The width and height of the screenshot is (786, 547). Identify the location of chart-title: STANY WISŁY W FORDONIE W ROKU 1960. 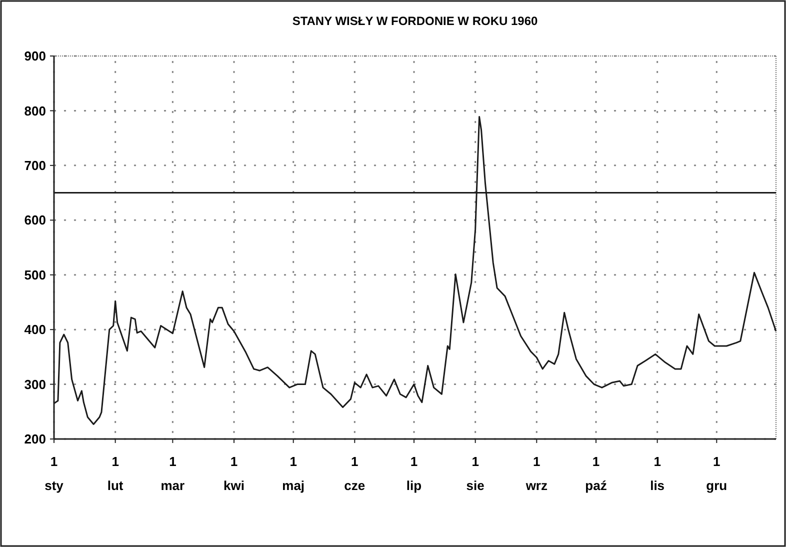
(415, 21).